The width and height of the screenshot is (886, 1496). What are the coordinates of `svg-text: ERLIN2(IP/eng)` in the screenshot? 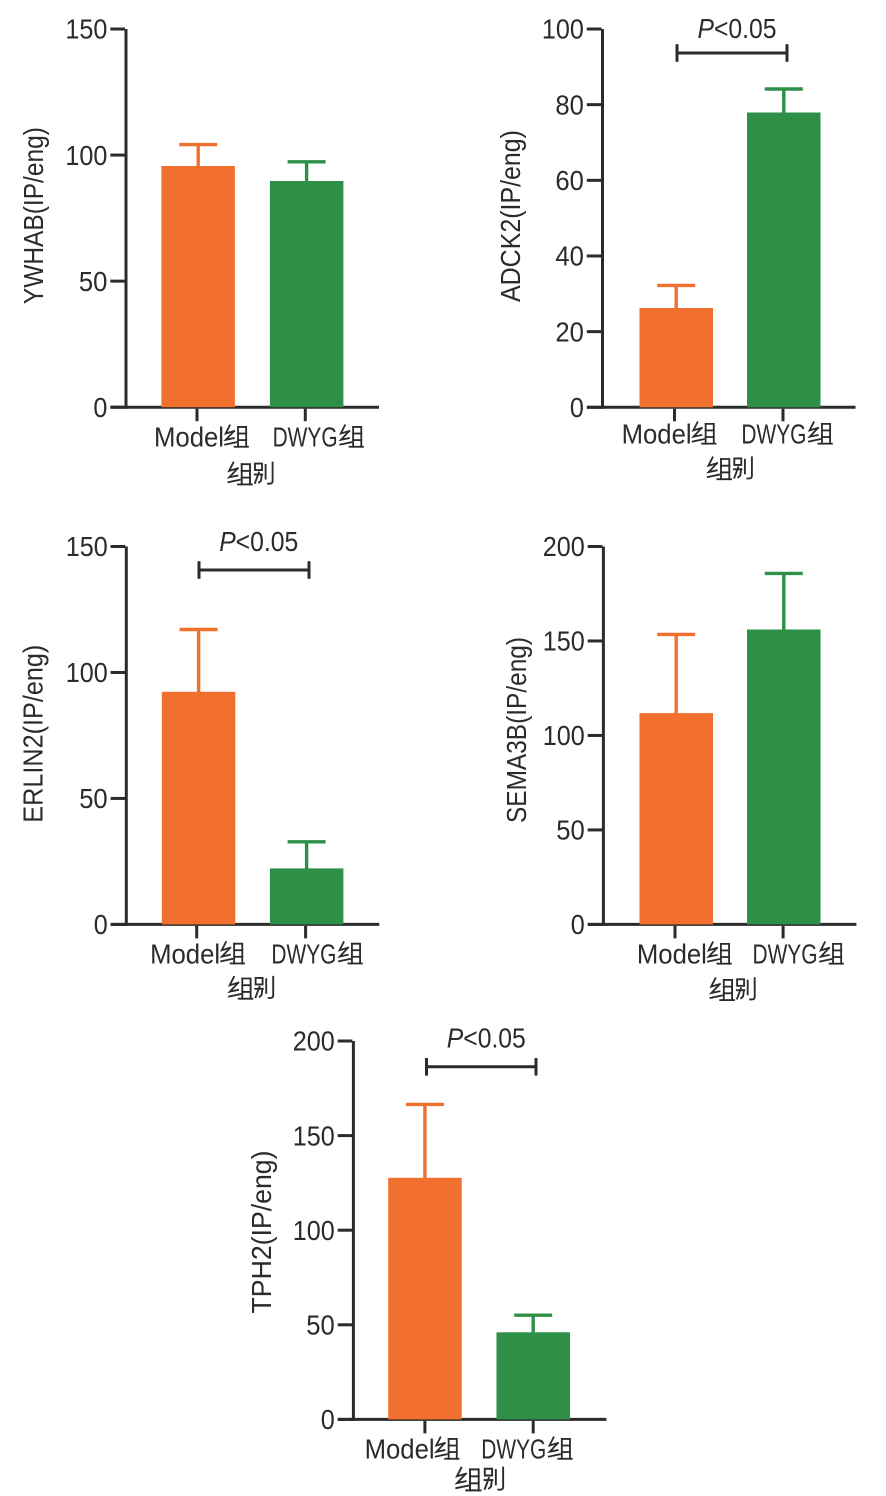 It's located at (32, 734).